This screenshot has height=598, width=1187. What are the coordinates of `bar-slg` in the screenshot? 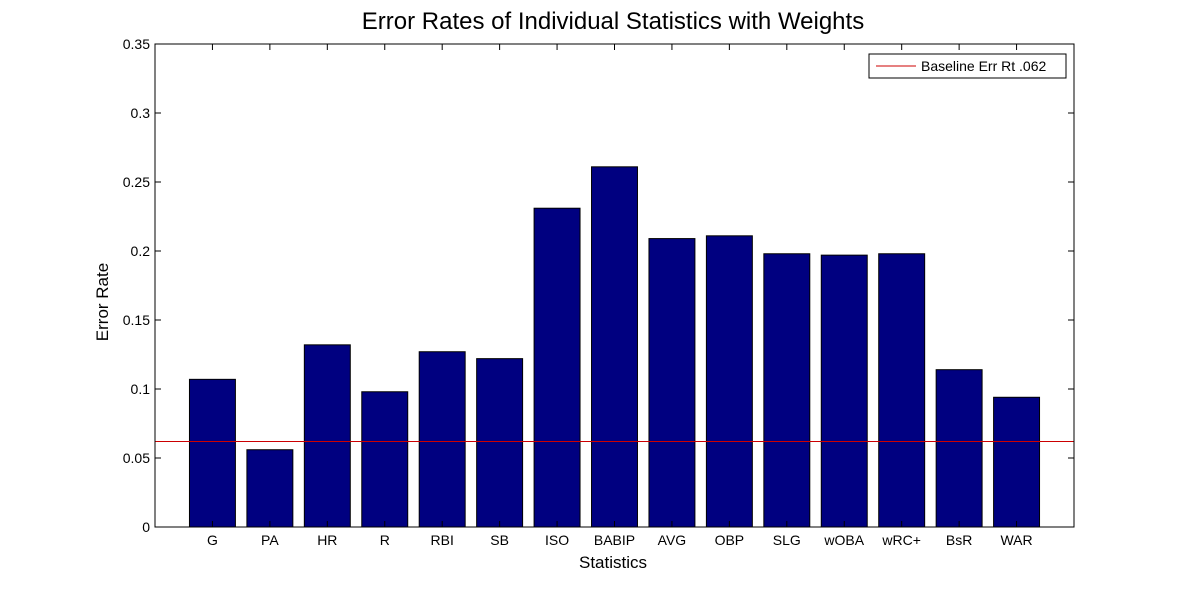 It's located at (787, 390).